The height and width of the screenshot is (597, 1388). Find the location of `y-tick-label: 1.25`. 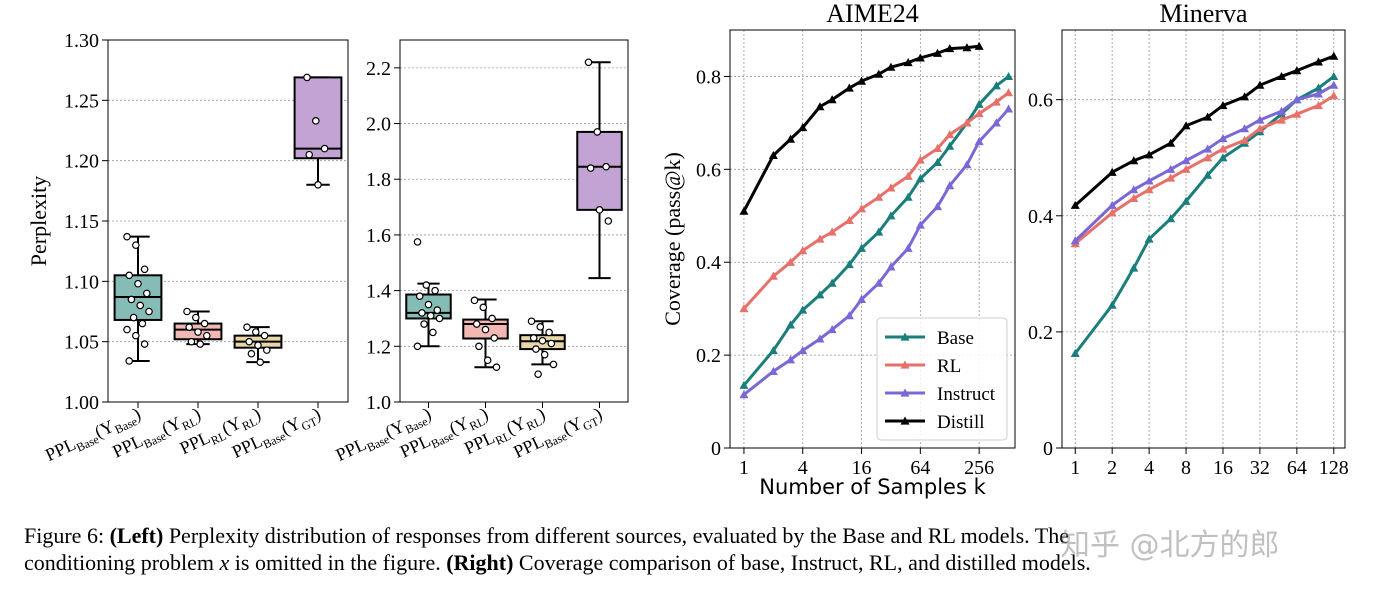

y-tick-label: 1.25 is located at coordinates (81, 101).